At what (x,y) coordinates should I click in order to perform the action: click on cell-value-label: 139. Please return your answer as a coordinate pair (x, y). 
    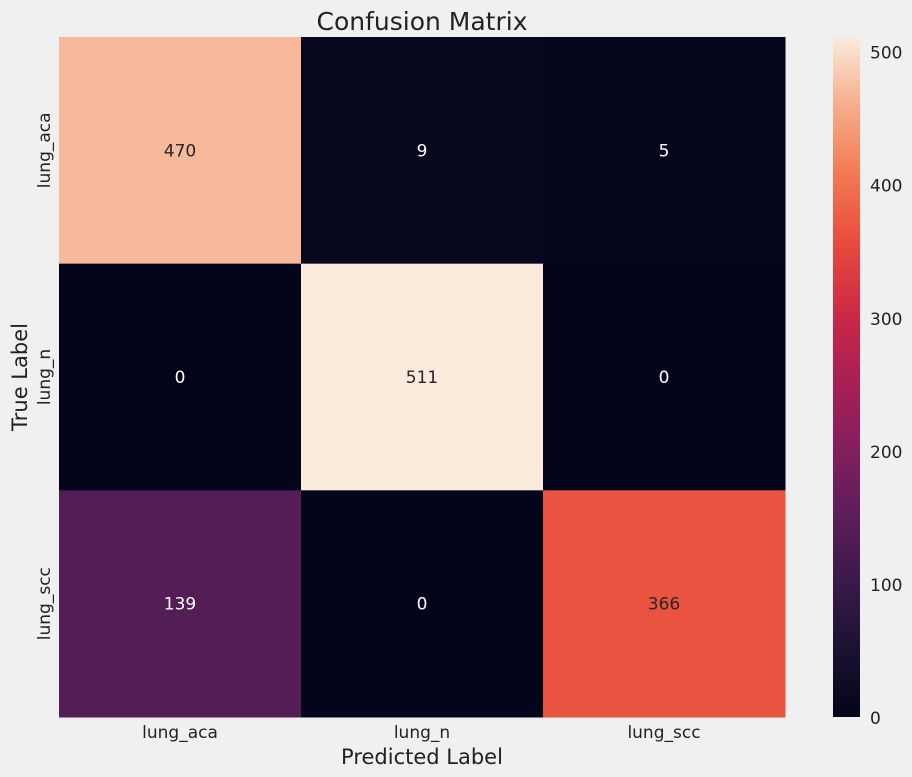
    Looking at the image, I should click on (180, 605).